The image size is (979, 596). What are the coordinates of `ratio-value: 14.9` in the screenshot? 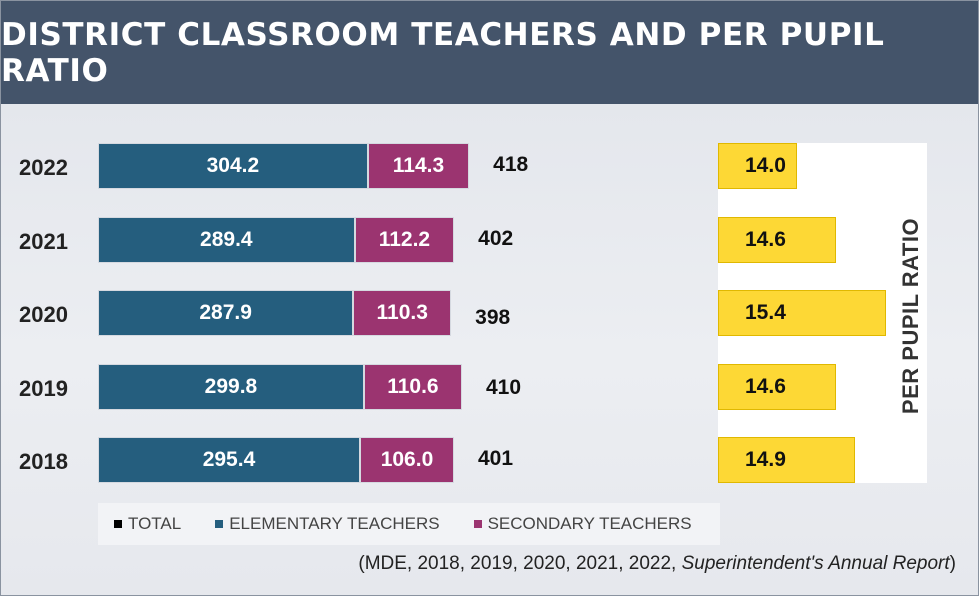 It's located at (765, 459).